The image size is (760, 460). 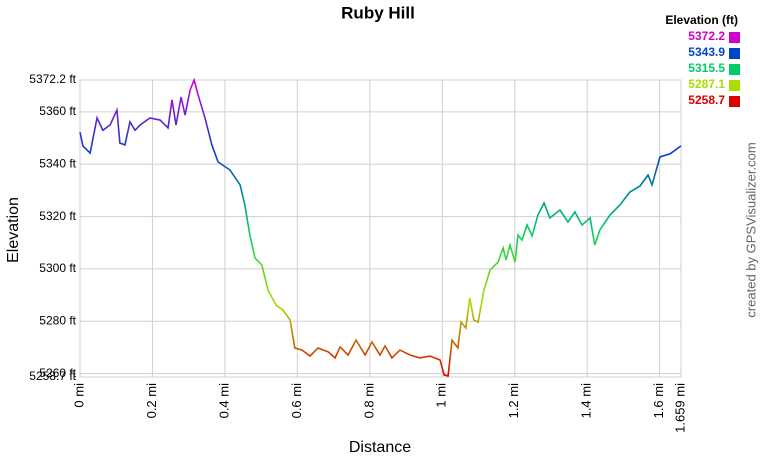 What do you see at coordinates (380, 447) in the screenshot?
I see `x-axis-title: Distance` at bounding box center [380, 447].